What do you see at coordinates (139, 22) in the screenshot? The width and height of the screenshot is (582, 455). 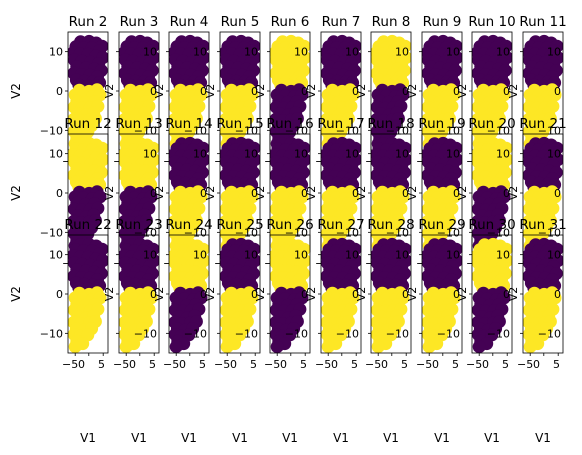 I see `panel-title: Run 3` at bounding box center [139, 22].